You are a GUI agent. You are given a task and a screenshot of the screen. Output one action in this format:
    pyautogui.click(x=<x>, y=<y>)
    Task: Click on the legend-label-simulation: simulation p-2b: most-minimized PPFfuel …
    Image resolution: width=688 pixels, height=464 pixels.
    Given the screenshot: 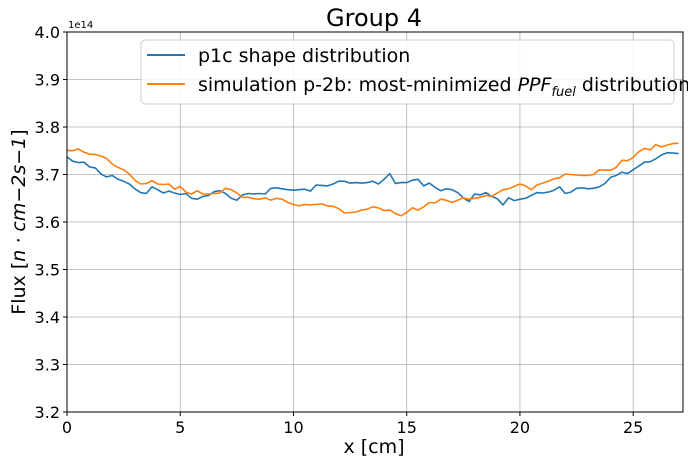 What is the action you would take?
    pyautogui.click(x=443, y=87)
    